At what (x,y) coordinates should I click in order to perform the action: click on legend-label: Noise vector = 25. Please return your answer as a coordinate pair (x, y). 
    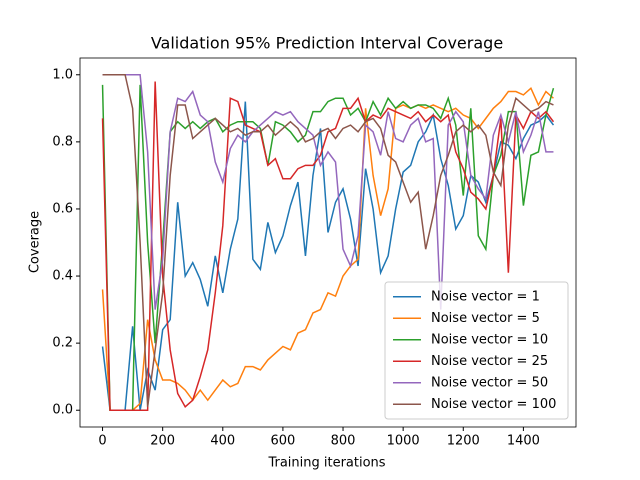
    Looking at the image, I should click on (489, 361).